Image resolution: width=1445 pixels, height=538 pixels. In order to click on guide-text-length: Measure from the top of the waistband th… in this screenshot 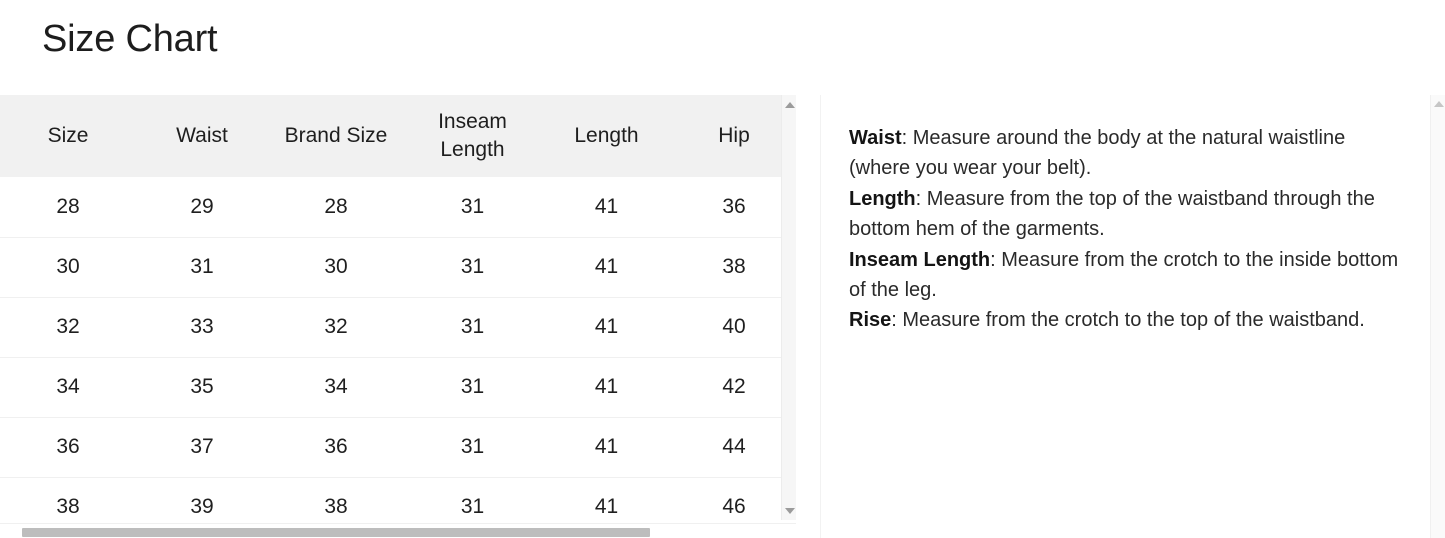, I will do `click(1112, 214)`.